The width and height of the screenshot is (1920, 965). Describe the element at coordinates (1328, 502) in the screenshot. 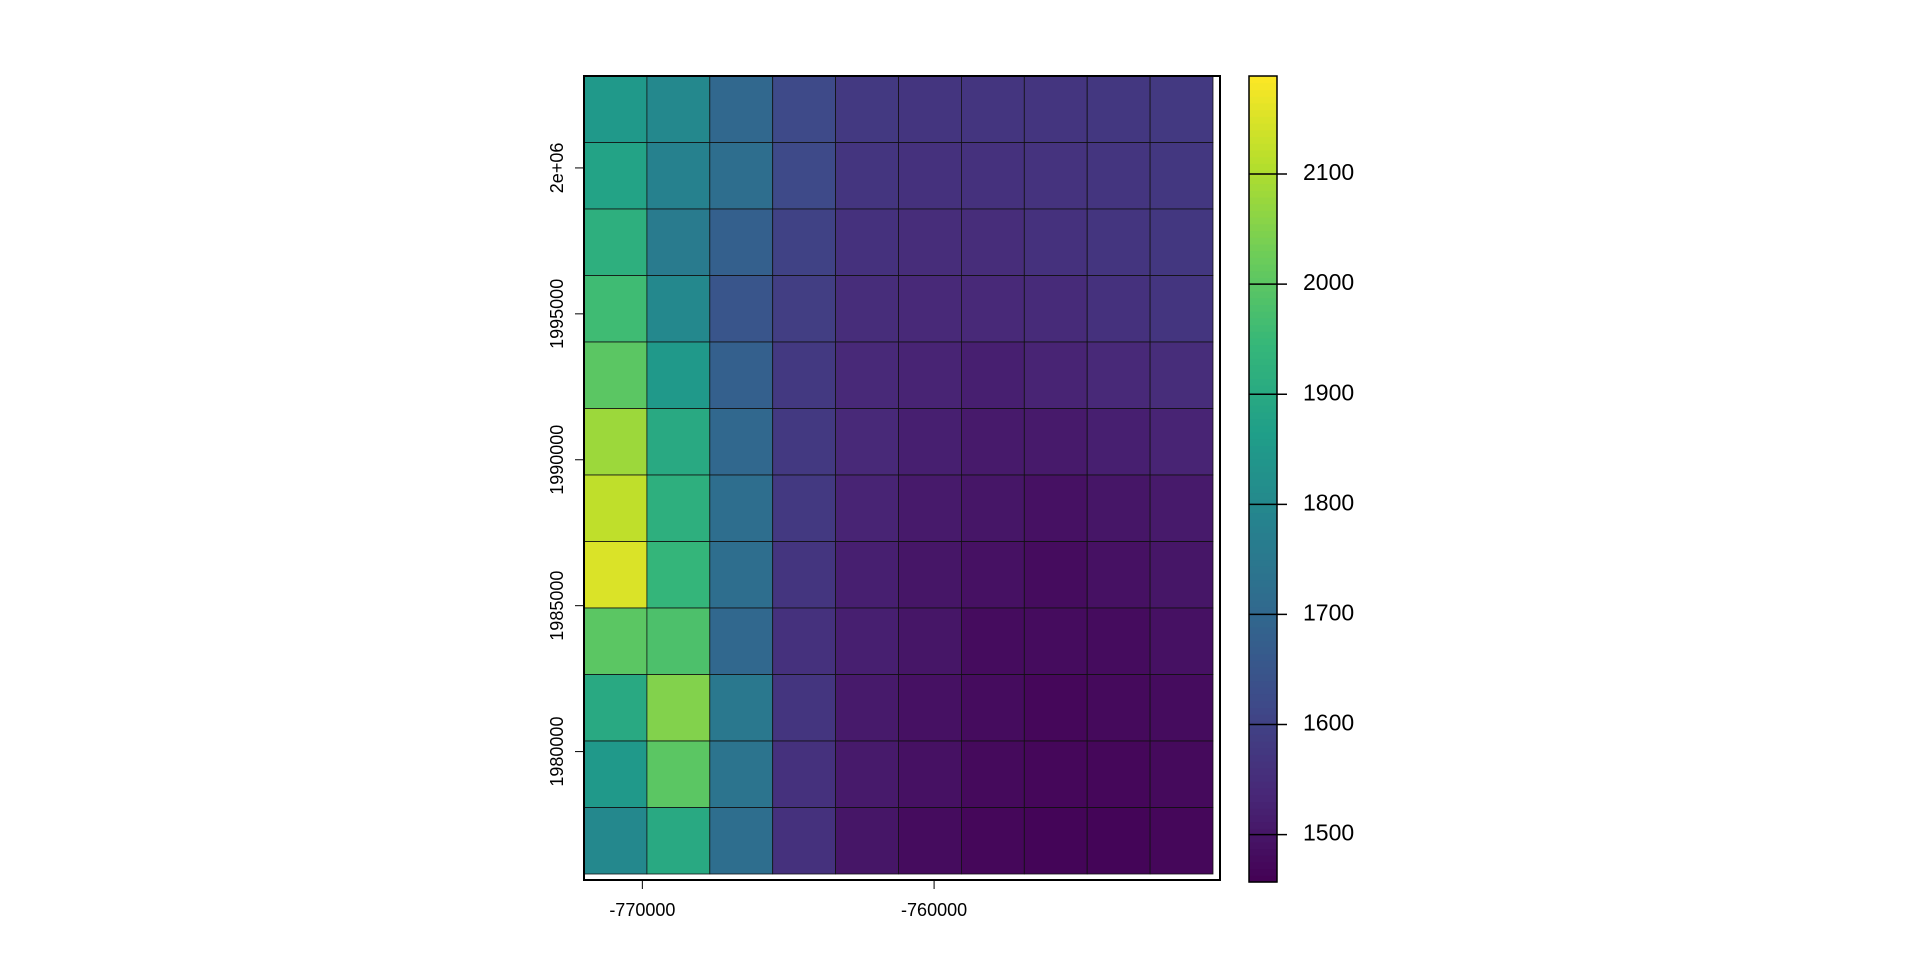

I see `colorbar-tick-label: 1800` at that location.